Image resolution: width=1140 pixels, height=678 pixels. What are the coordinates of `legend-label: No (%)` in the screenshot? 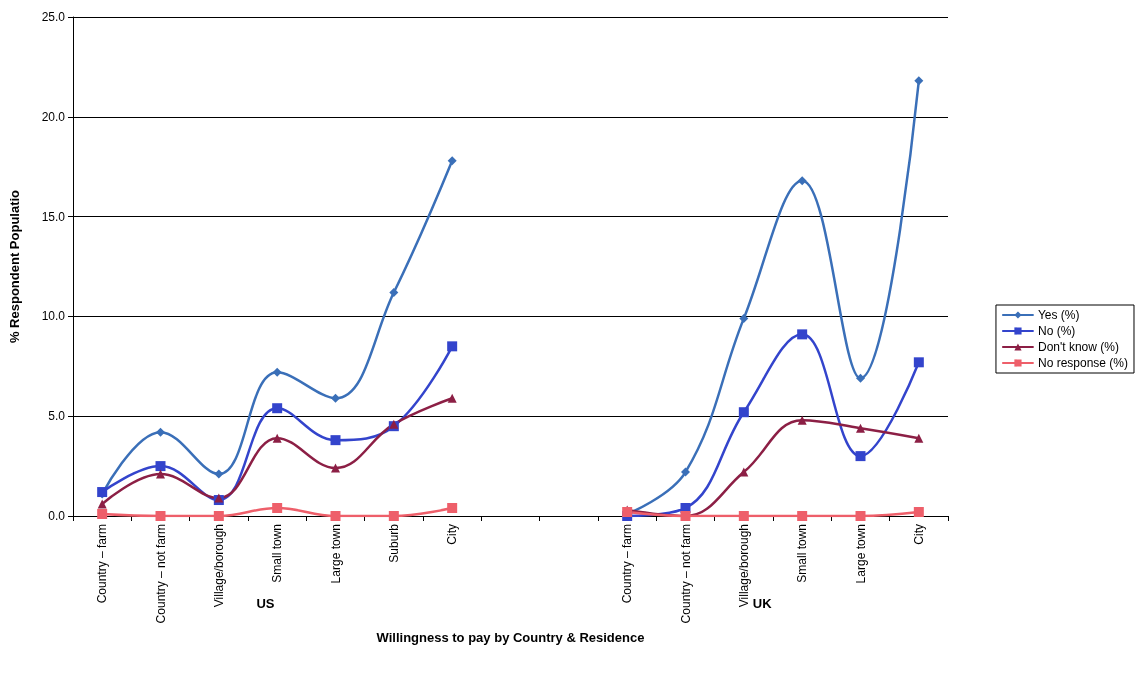 It's located at (1056, 331).